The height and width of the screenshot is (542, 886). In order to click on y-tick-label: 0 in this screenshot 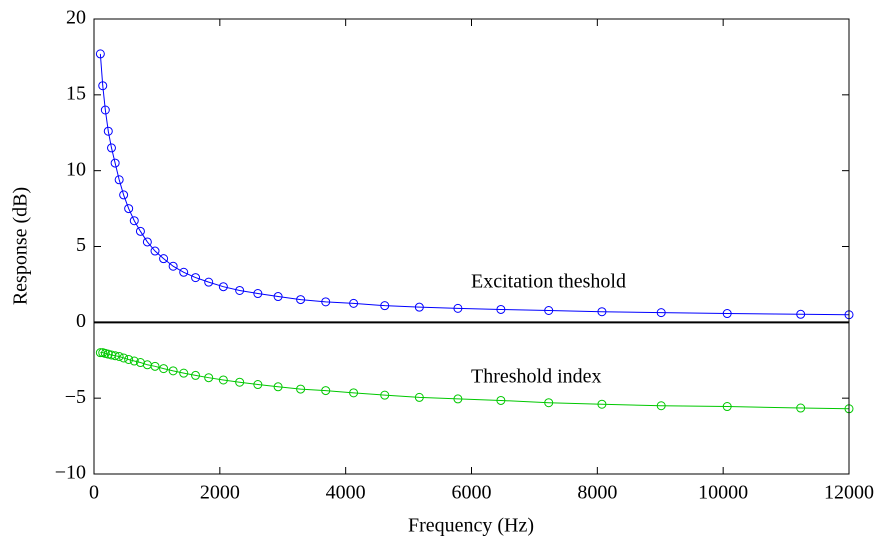, I will do `click(81, 321)`.